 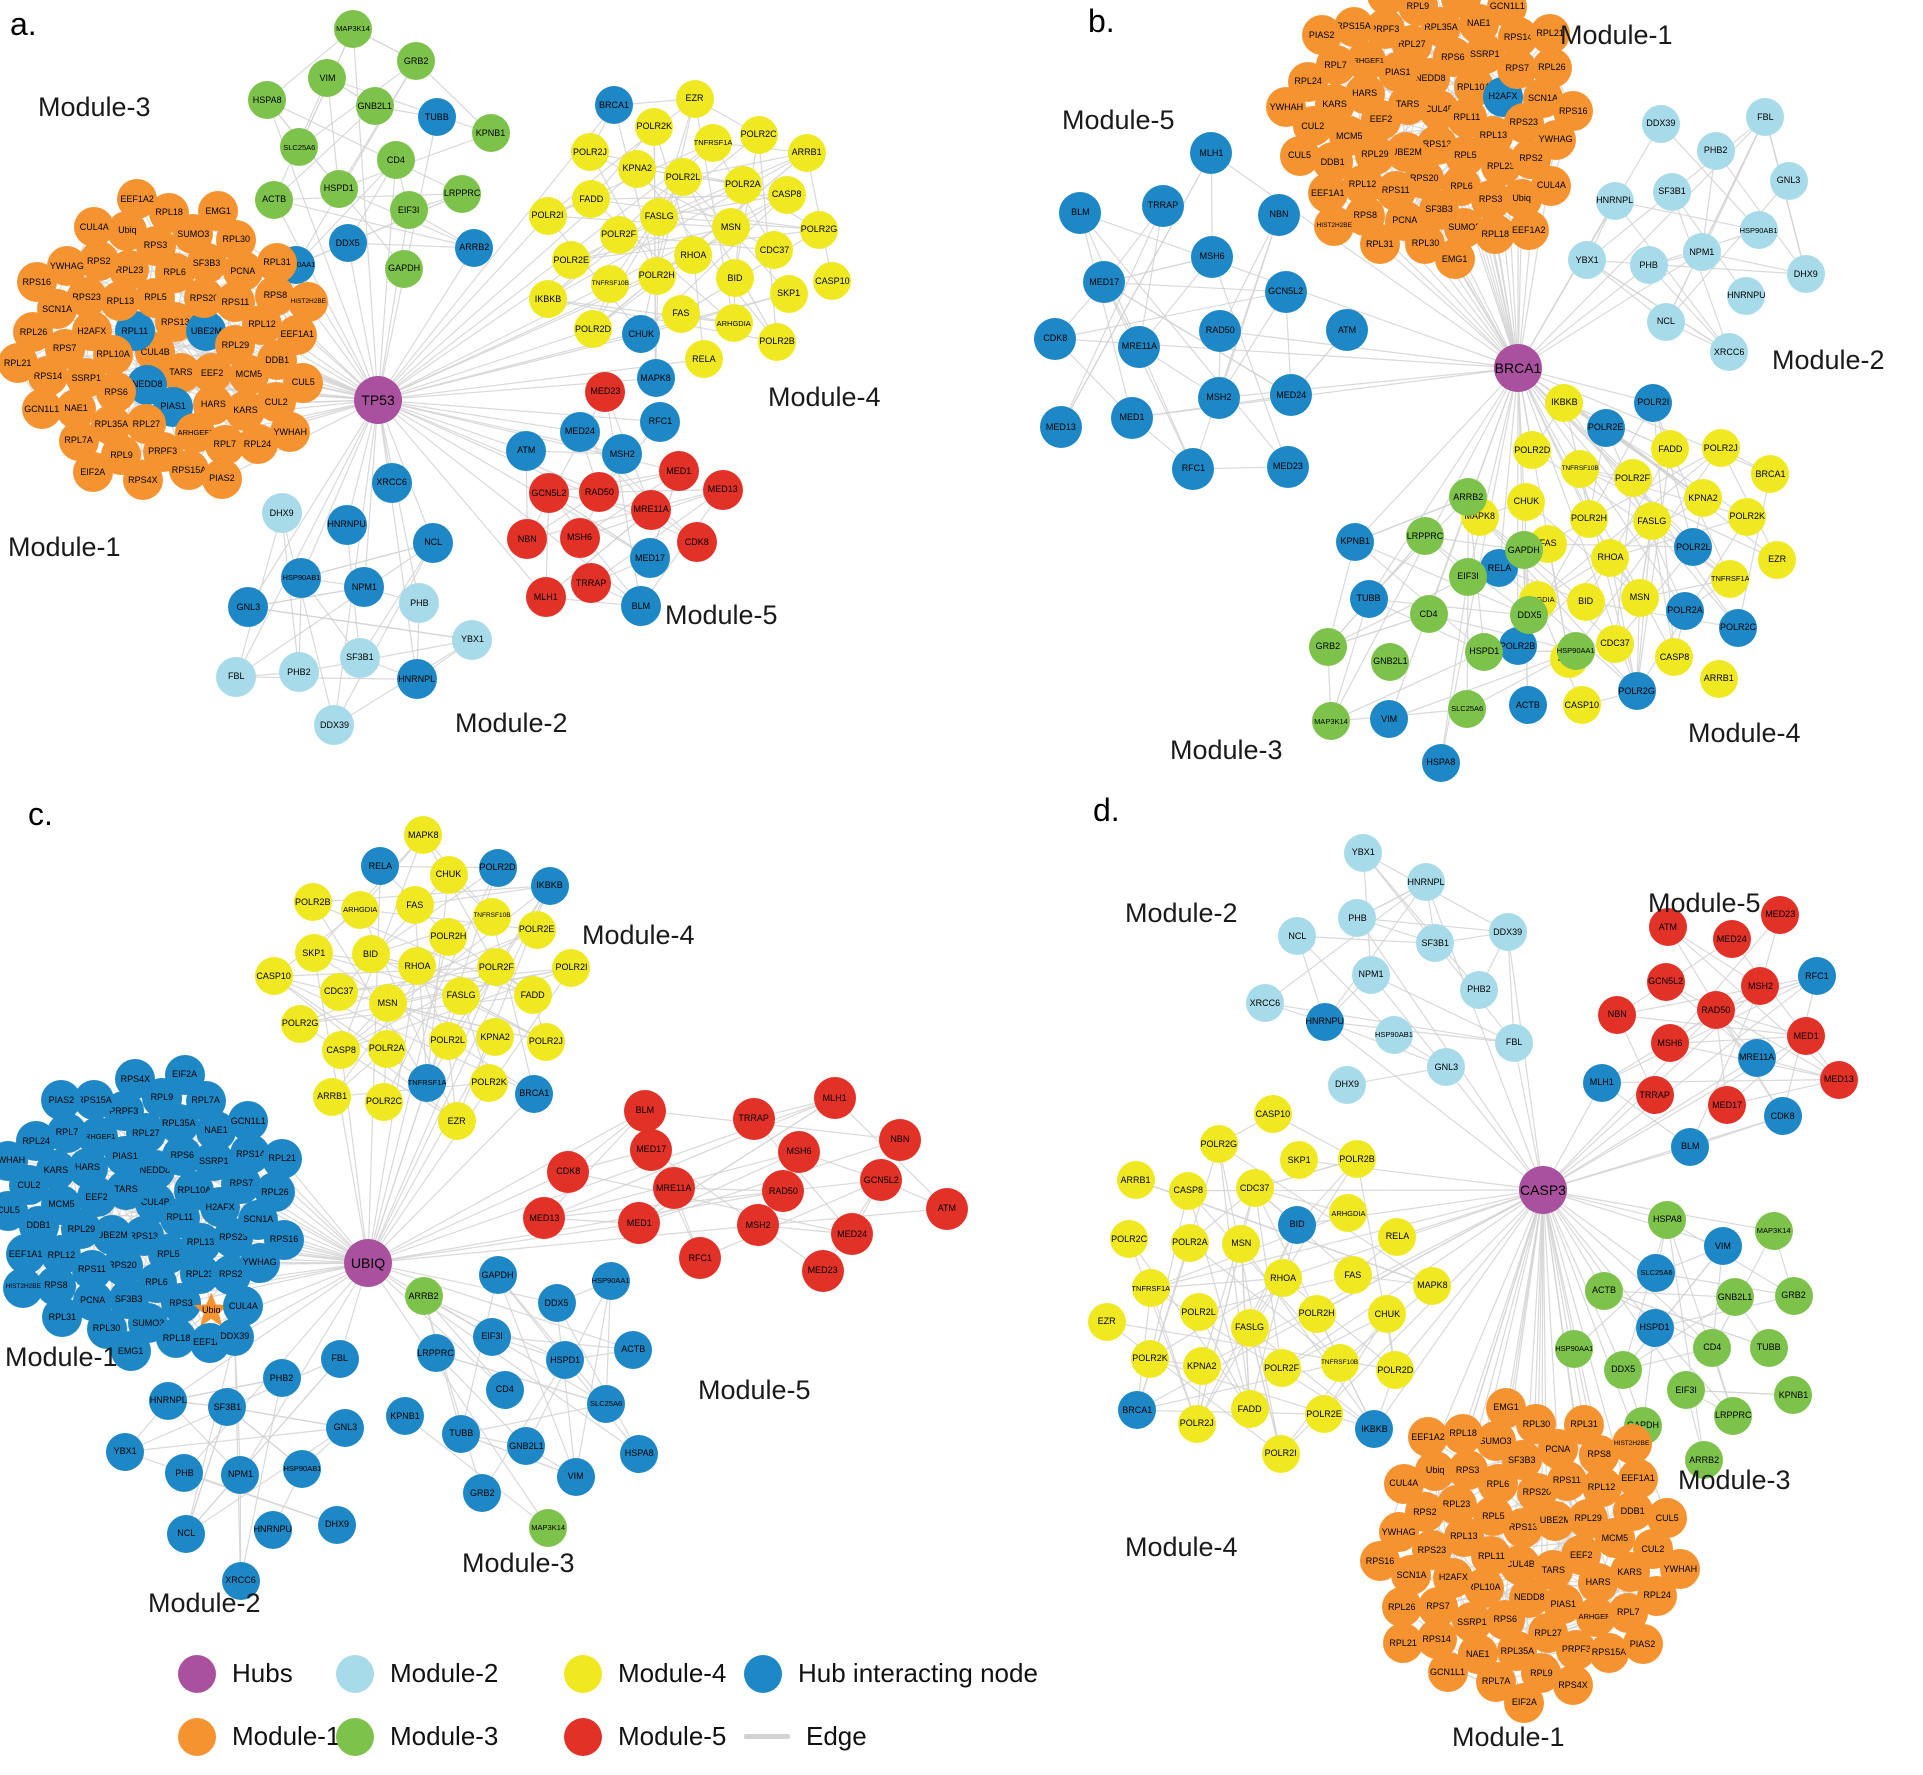 I want to click on gene-node: CDK8, so click(x=696, y=542).